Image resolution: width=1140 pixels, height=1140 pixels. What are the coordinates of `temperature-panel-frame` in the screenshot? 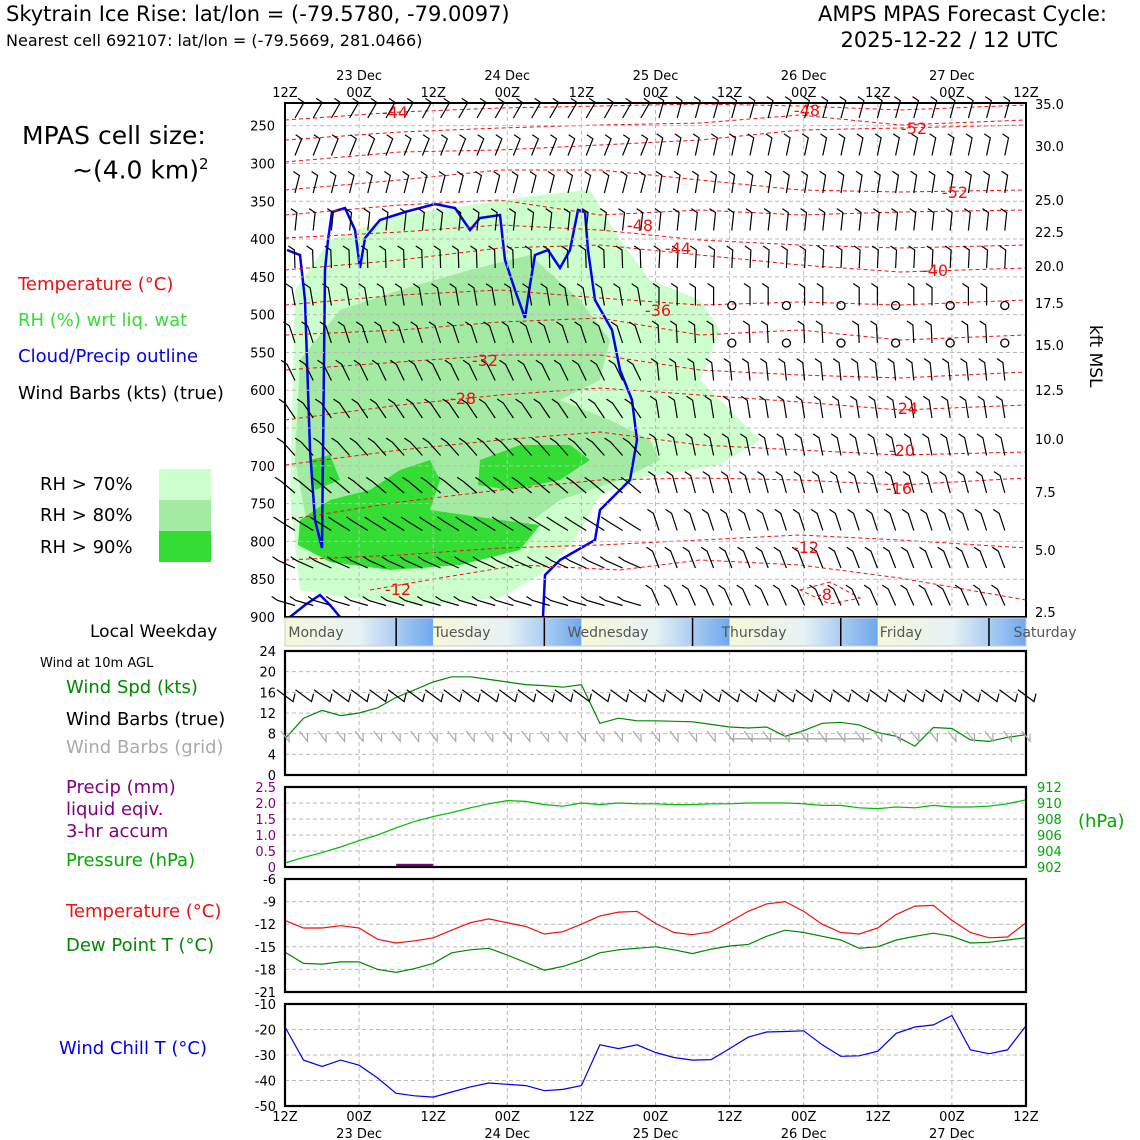 It's located at (655, 935).